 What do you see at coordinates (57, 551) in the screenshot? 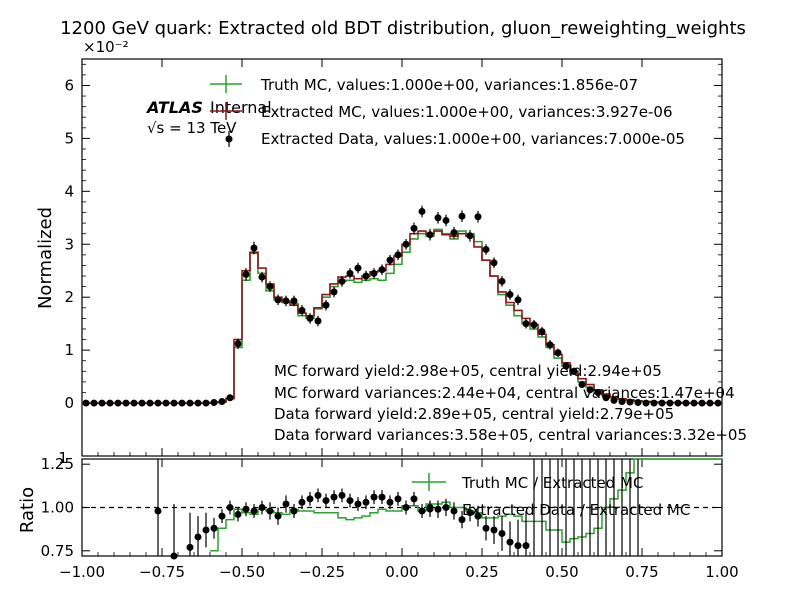
I see `ratio-y-tick-label: 0.75` at bounding box center [57, 551].